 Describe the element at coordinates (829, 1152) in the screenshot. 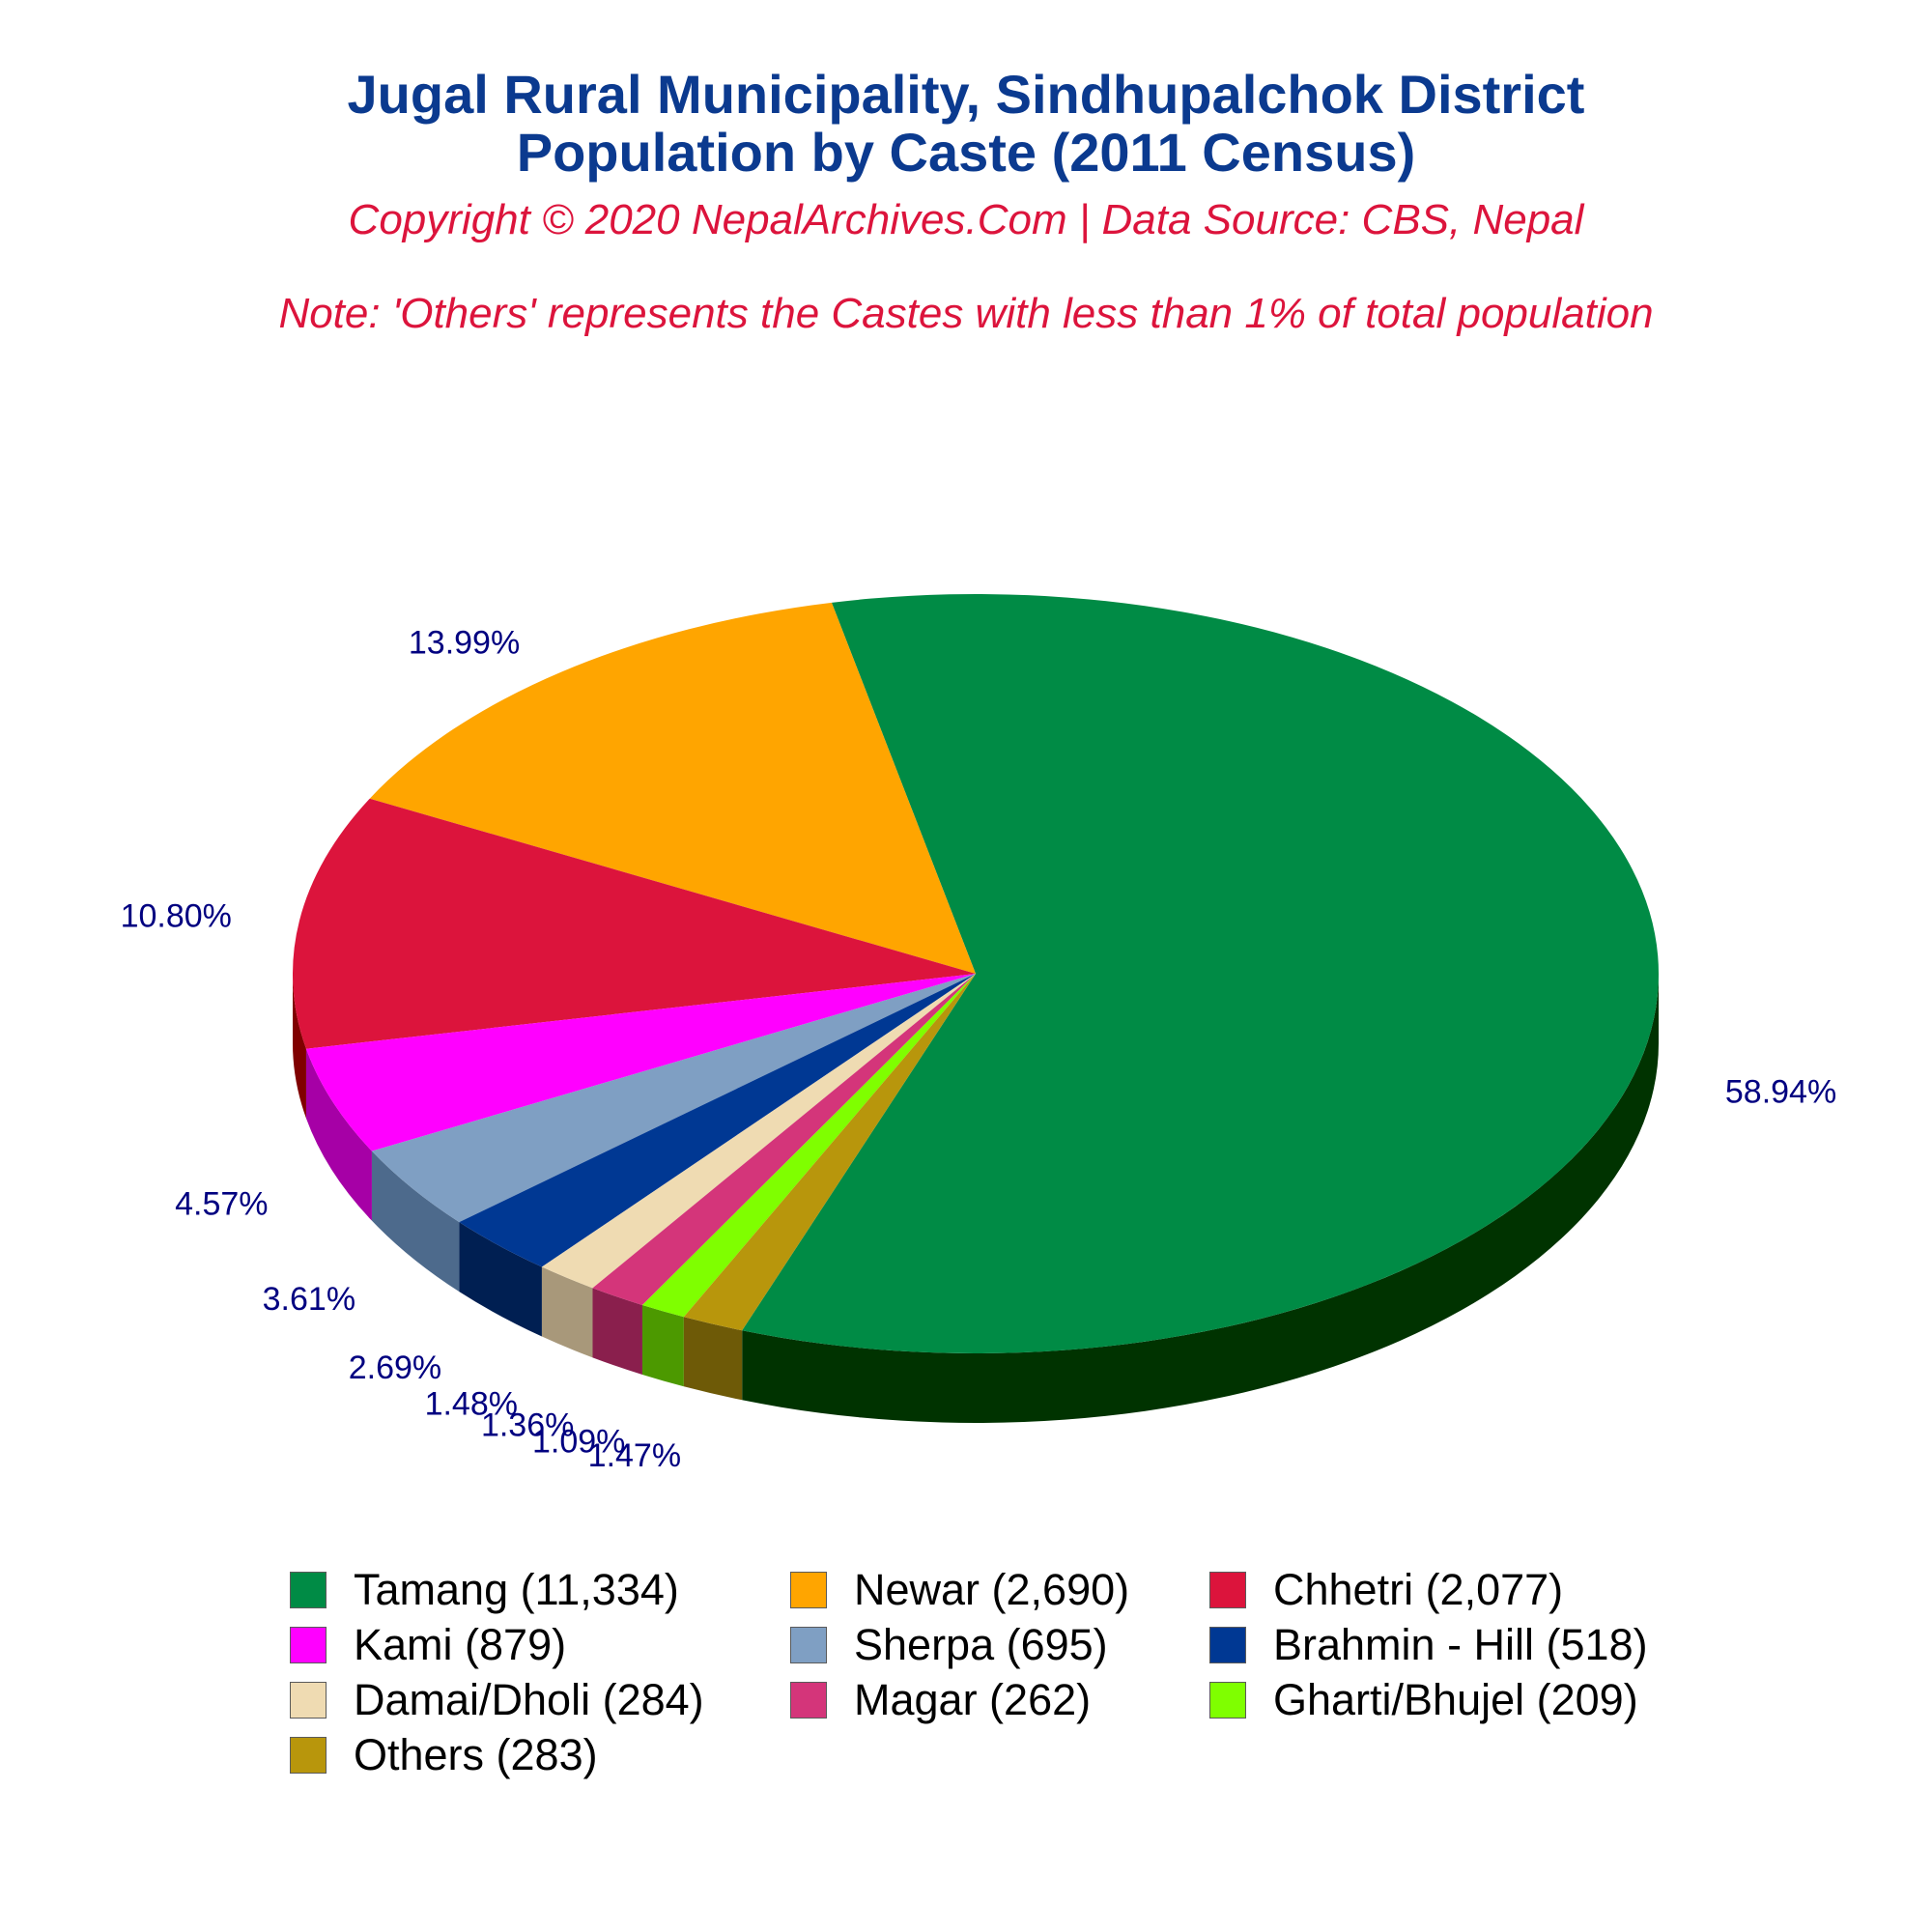

I see `pie-slice-others` at that location.